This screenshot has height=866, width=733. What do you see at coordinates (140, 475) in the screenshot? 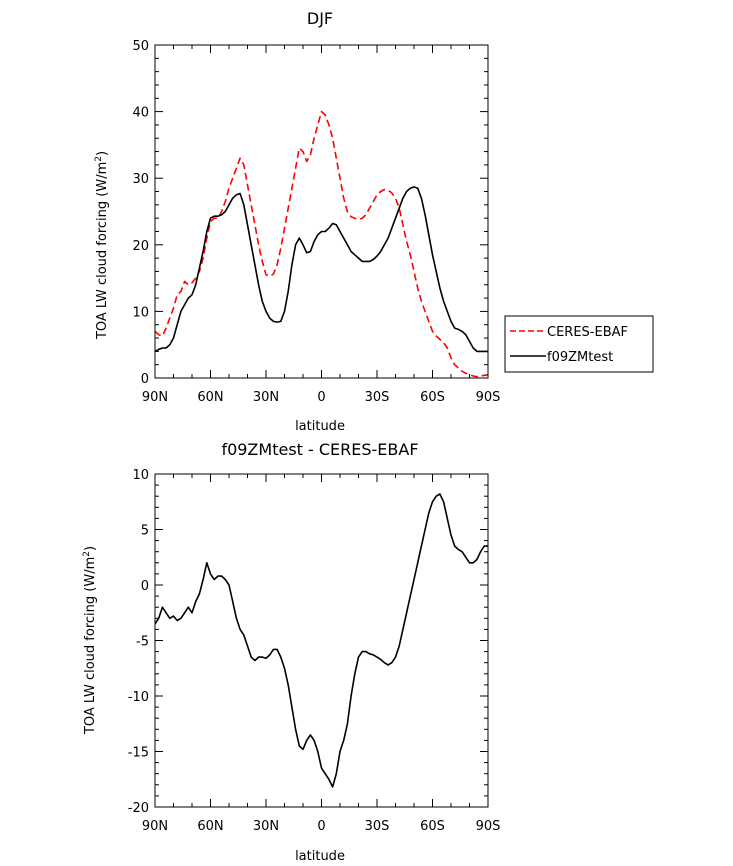
I see `bottom-y-tick-label: 10` at bounding box center [140, 475].